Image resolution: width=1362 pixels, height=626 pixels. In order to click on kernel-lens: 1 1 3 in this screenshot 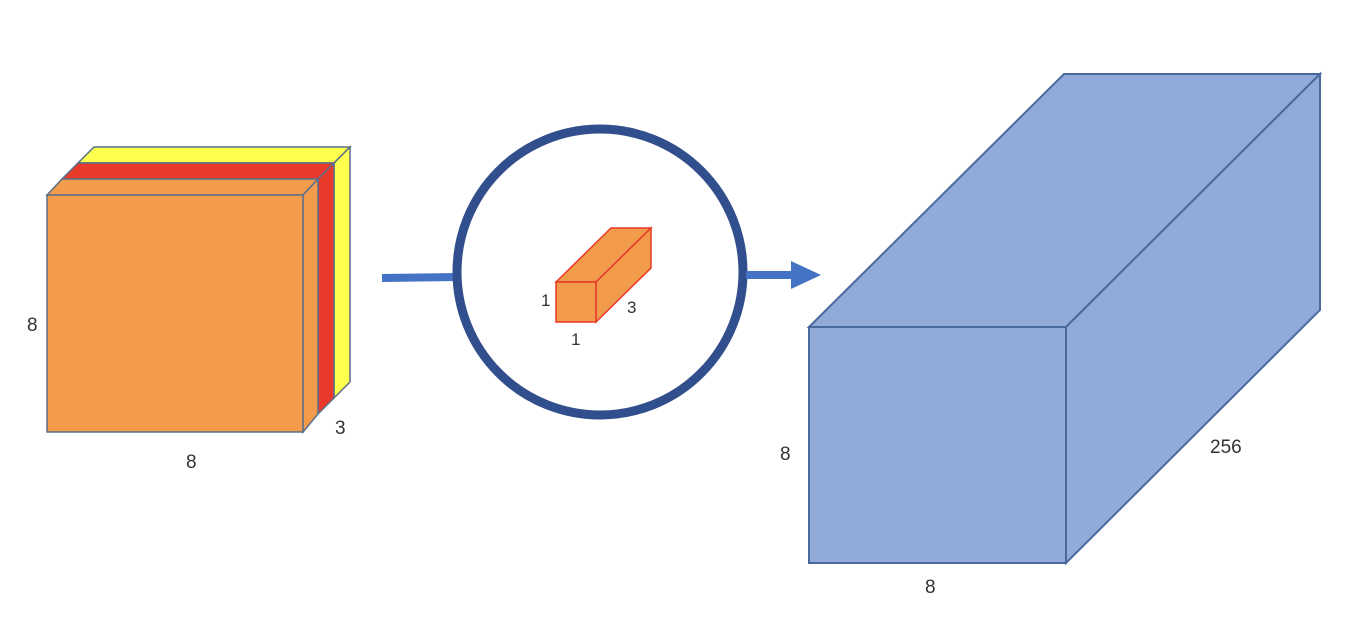, I will do `click(600, 272)`.